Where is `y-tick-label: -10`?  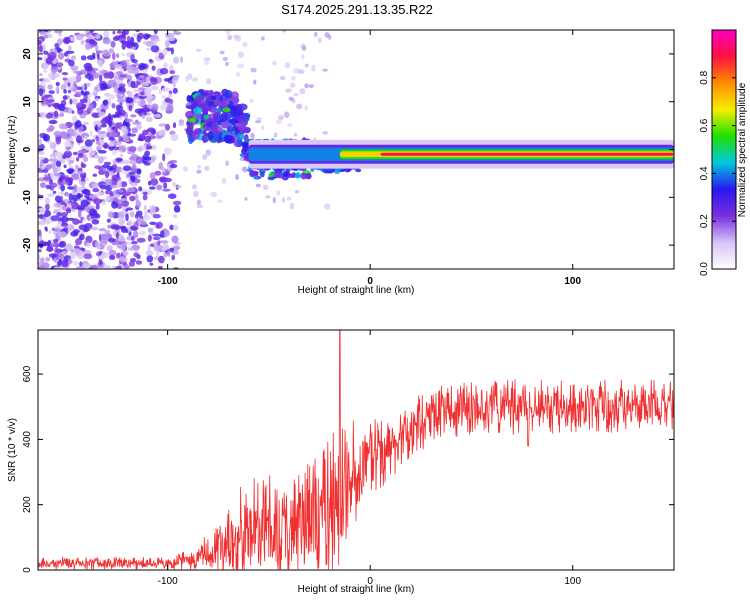 y-tick-label: -10 is located at coordinates (27, 197).